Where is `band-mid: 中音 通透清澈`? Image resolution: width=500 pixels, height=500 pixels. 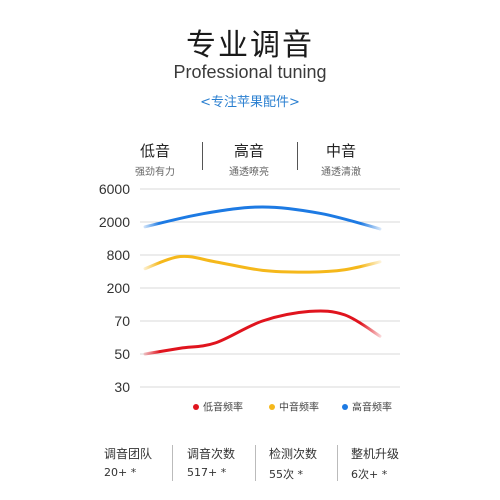 band-mid: 中音 通透清澈 is located at coordinates (341, 159).